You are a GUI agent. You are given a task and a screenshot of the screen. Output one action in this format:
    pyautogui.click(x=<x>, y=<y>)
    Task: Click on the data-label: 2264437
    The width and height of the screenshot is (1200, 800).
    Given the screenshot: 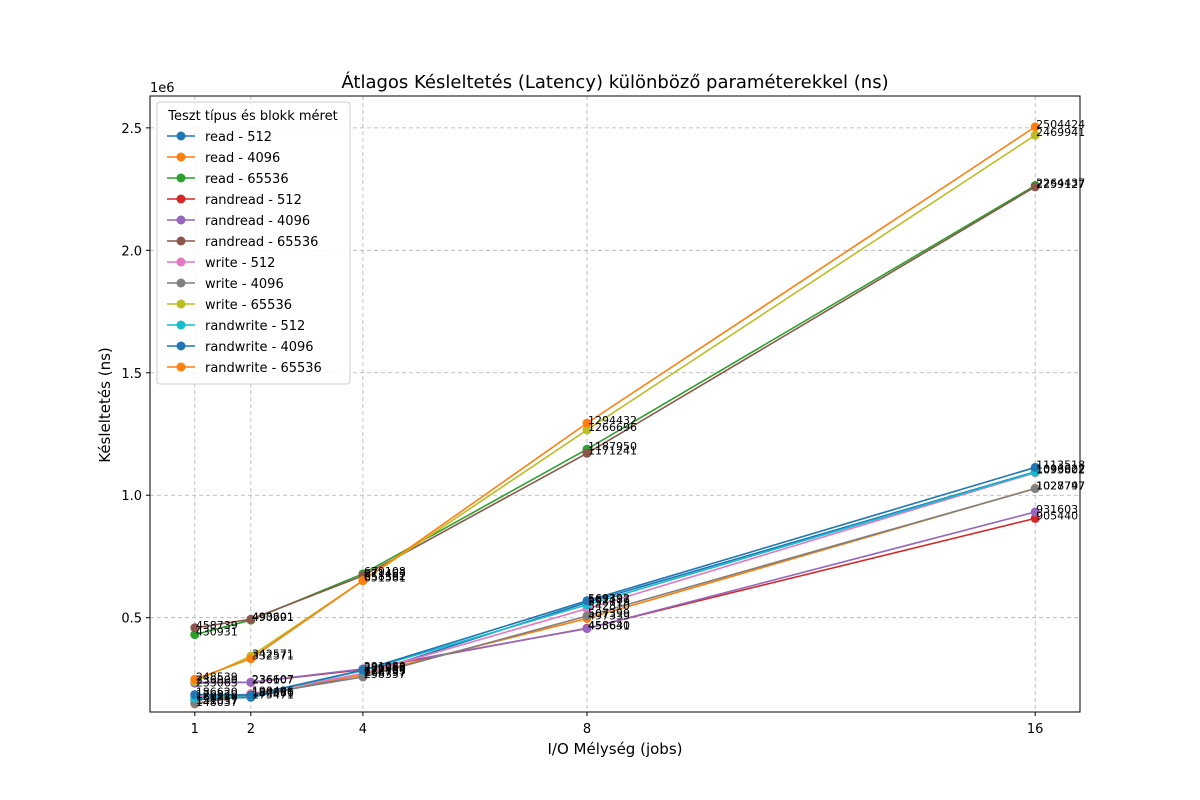 What is the action you would take?
    pyautogui.click(x=1060, y=183)
    